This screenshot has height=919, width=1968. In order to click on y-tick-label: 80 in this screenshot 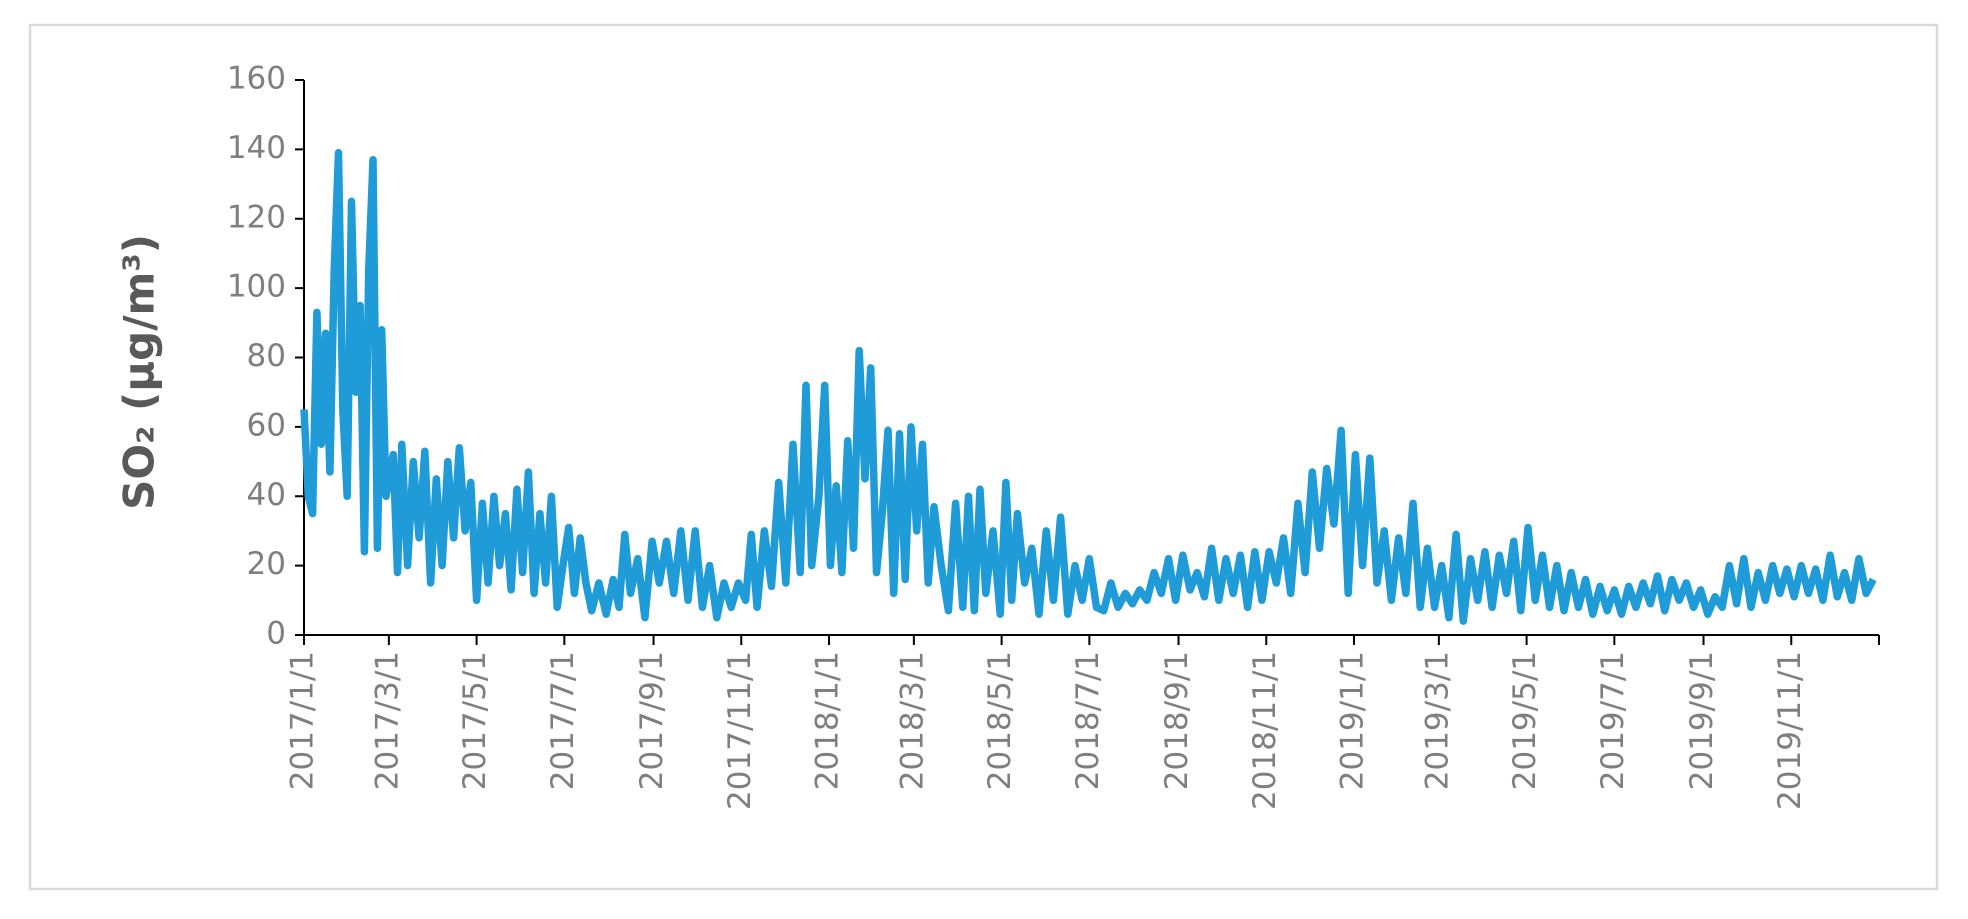, I will do `click(266, 356)`.